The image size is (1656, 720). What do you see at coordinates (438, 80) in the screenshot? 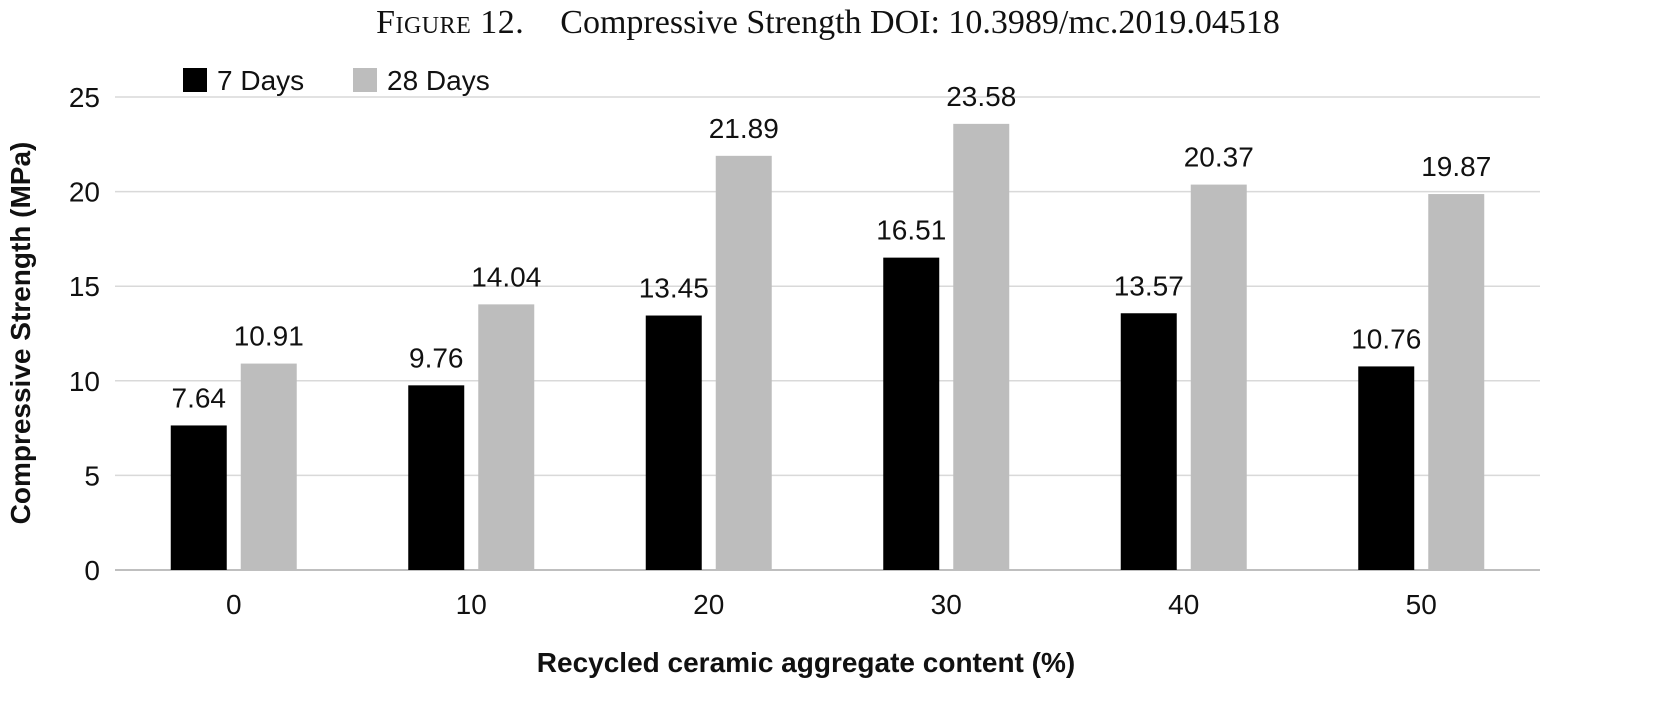
I see `legend-label: 28 Days` at bounding box center [438, 80].